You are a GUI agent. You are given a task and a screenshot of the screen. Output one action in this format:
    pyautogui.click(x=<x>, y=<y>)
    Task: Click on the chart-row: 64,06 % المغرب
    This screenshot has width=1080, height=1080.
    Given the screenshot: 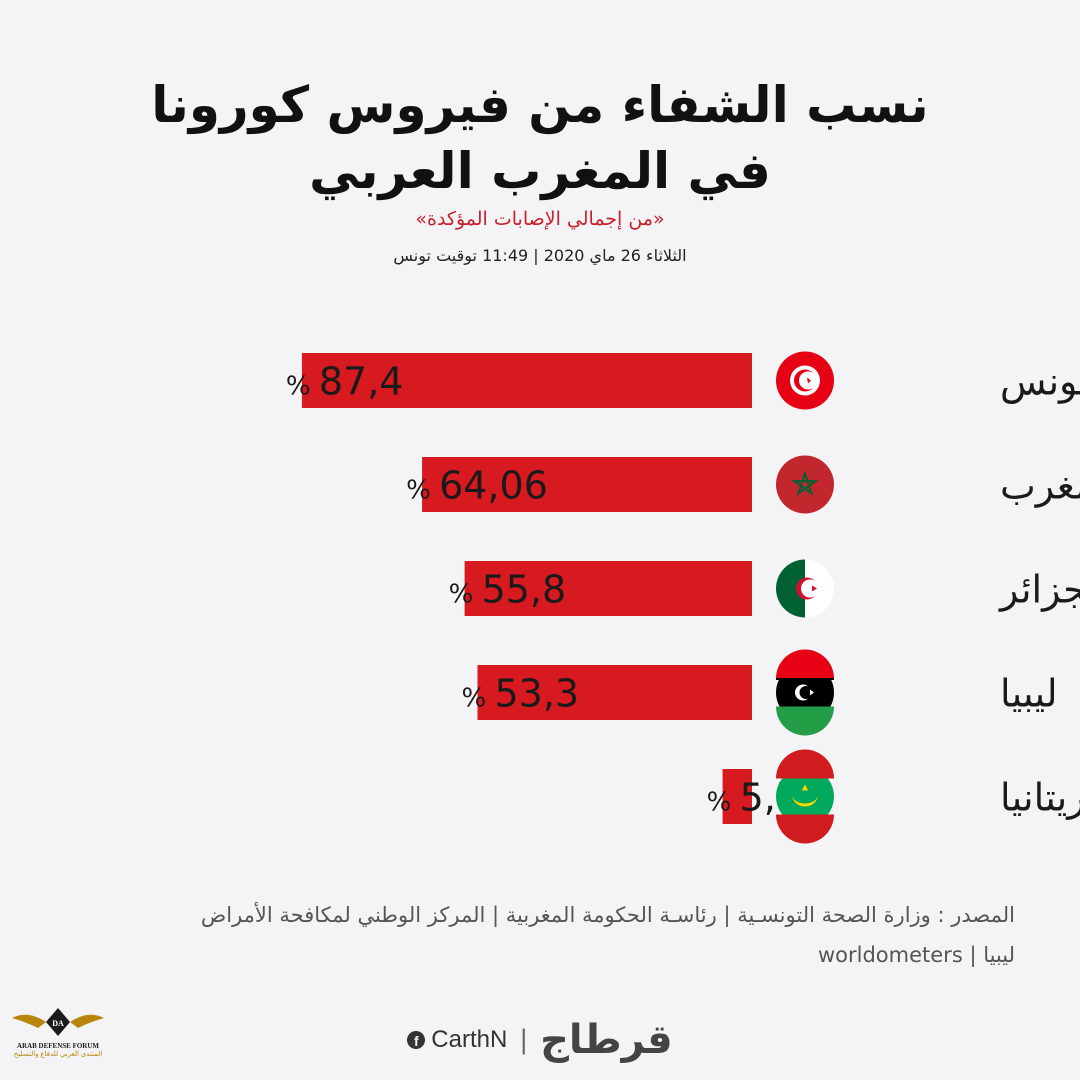 What is the action you would take?
    pyautogui.click(x=743, y=484)
    